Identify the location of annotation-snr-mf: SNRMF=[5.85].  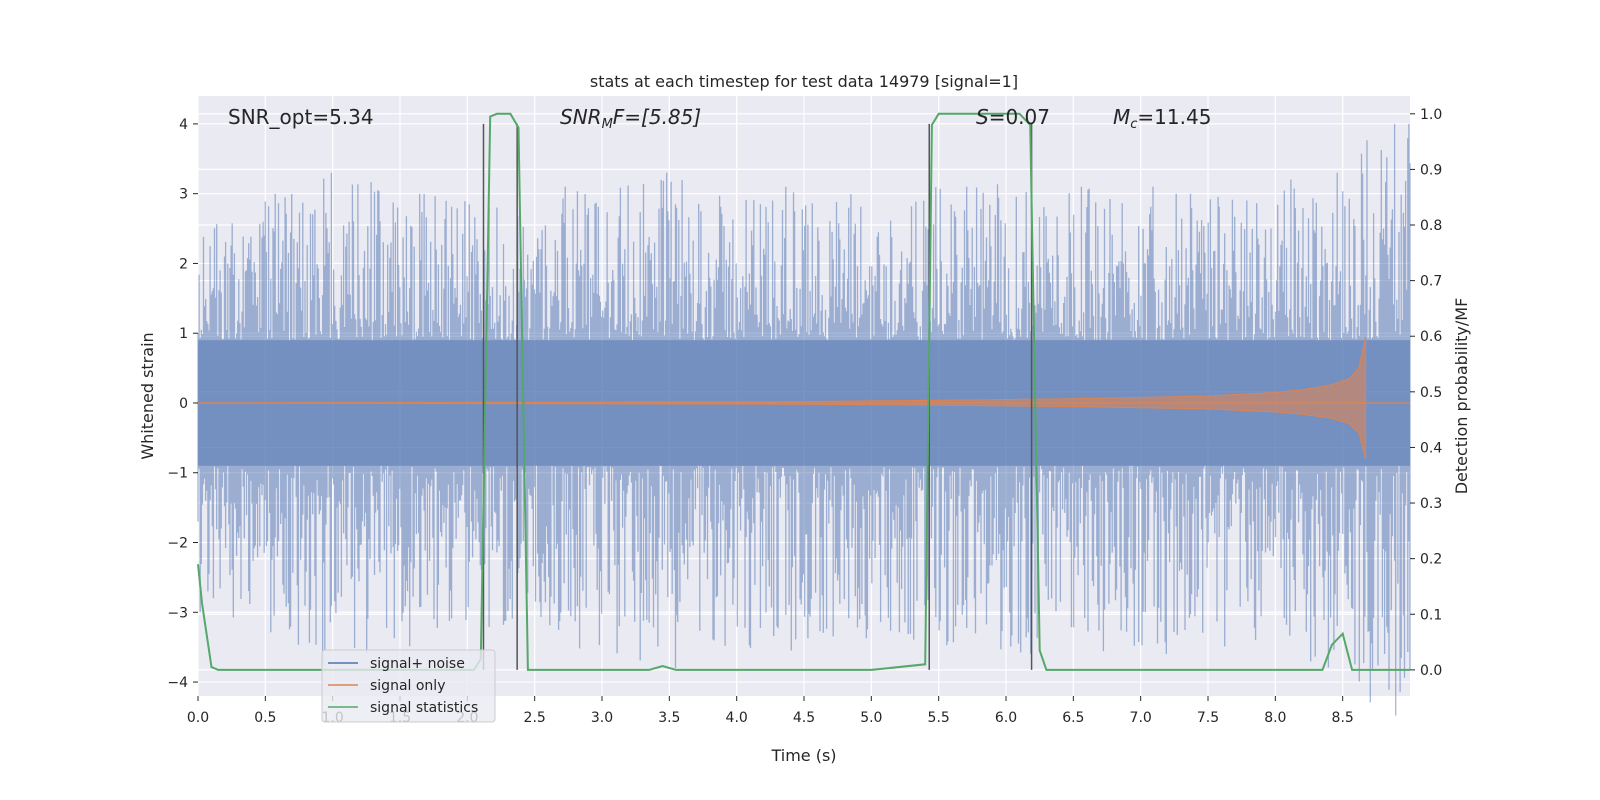
(630, 118).